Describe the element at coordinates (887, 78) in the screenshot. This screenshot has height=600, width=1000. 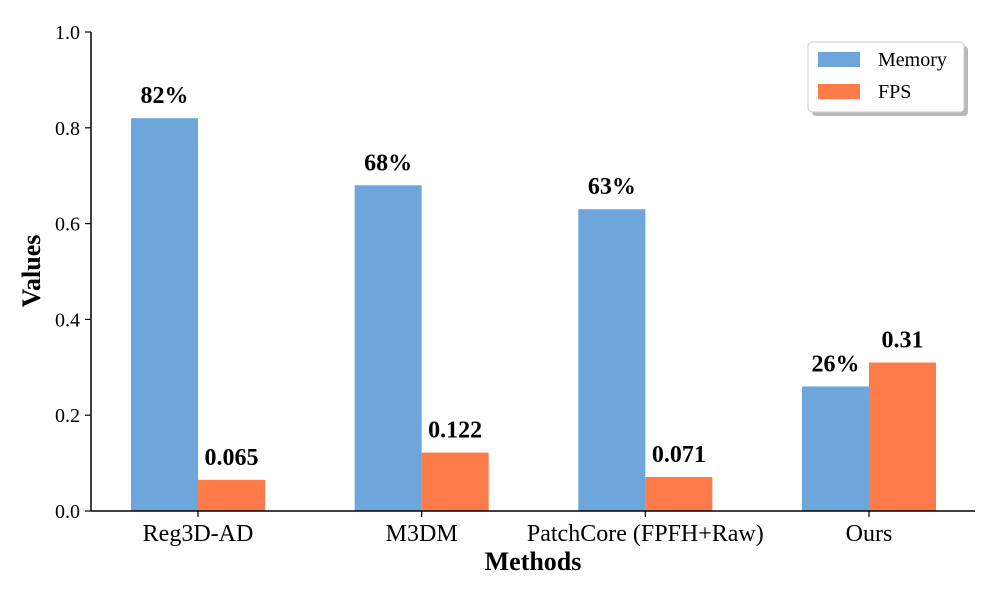
I see `legend: Memory FPS` at that location.